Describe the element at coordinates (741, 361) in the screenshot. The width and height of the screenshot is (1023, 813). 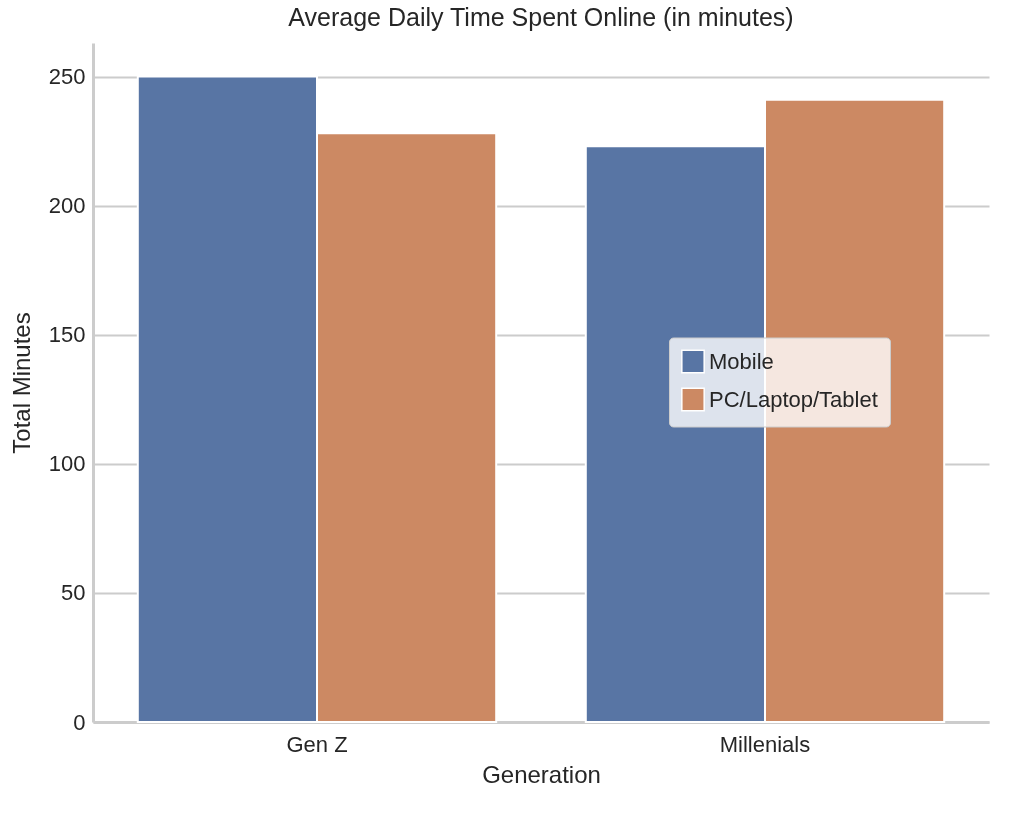
I see `legend-label: Mobile` at that location.